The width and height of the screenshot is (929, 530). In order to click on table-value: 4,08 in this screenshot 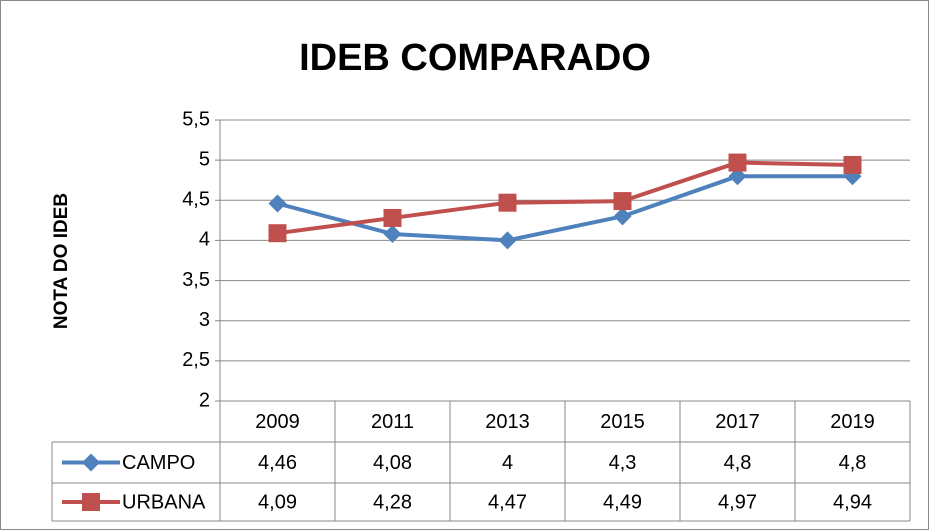, I will do `click(392, 463)`.